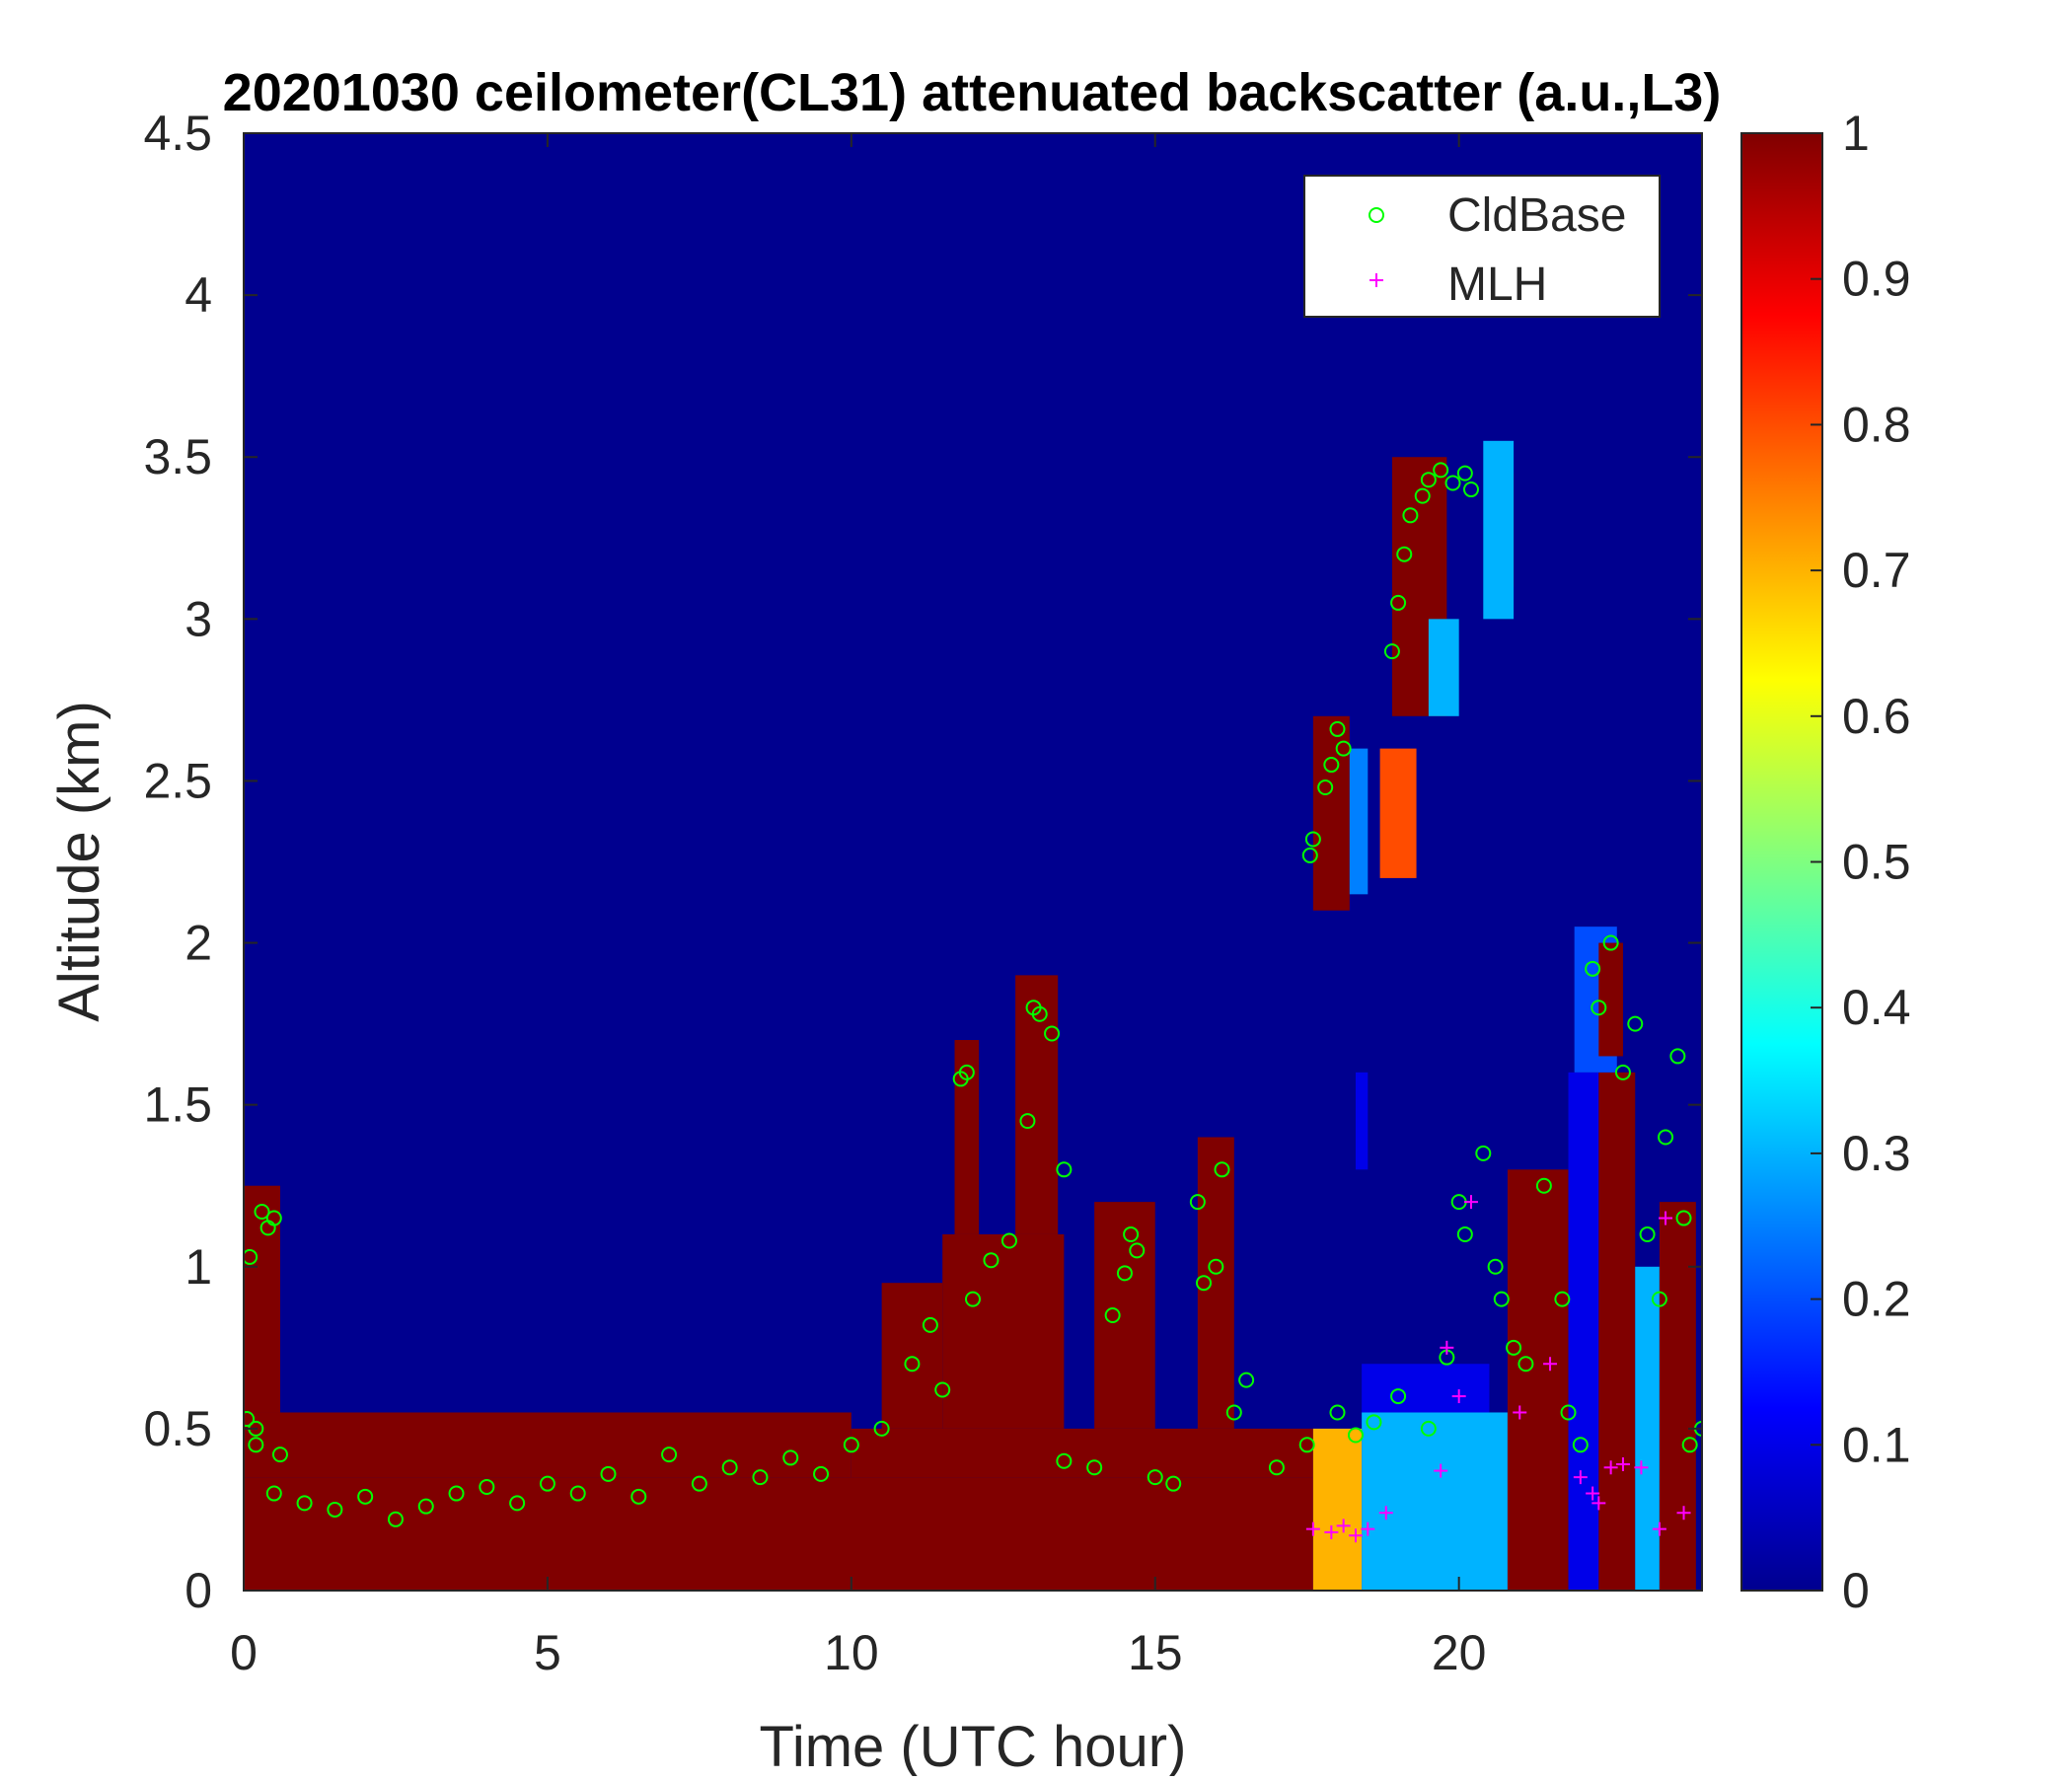 The height and width of the screenshot is (1781, 2072). Describe the element at coordinates (1781, 862) in the screenshot. I see `colorbar-gradient` at that location.